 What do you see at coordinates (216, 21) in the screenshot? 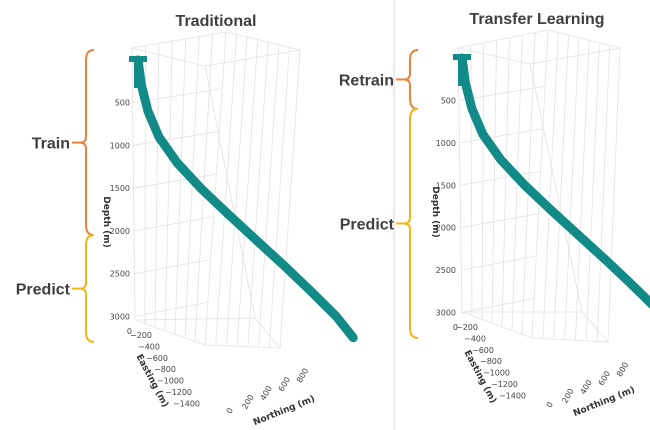
I see `panel-title: Traditional` at bounding box center [216, 21].